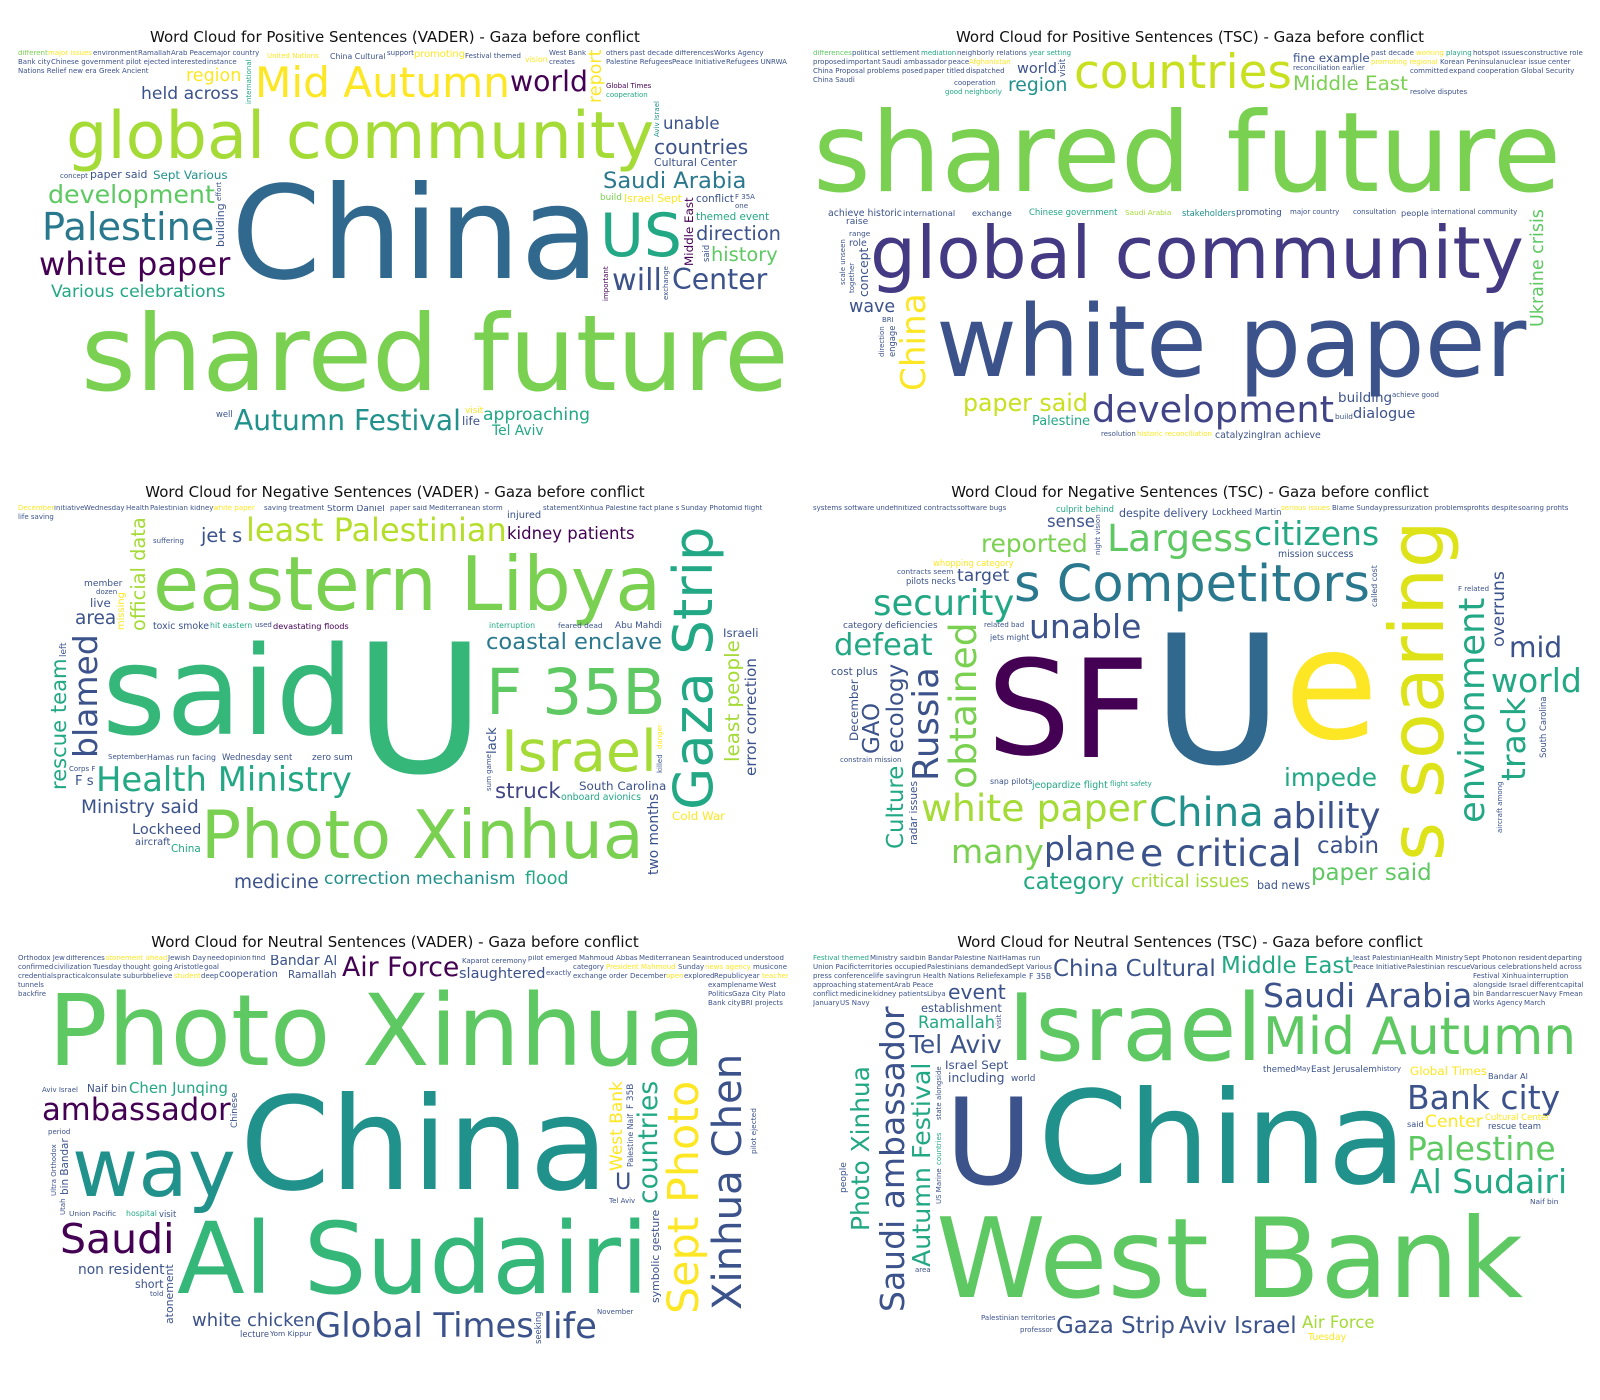 Image resolution: width=1600 pixels, height=1400 pixels. I want to click on cloud-word: Gaza City, so click(749, 994).